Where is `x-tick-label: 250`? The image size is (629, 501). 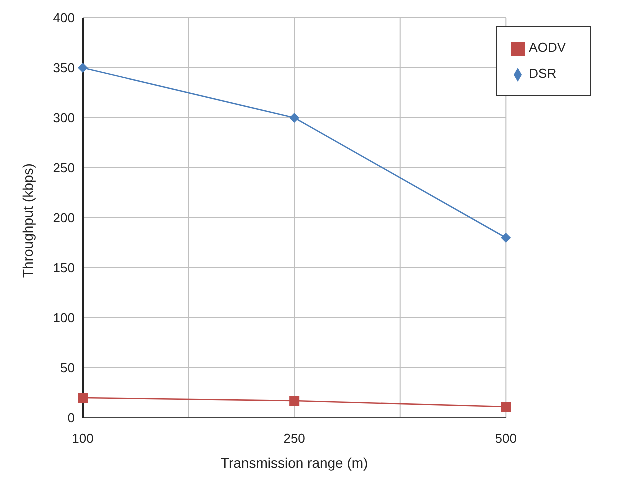
x-tick-label: 250 is located at coordinates (295, 438).